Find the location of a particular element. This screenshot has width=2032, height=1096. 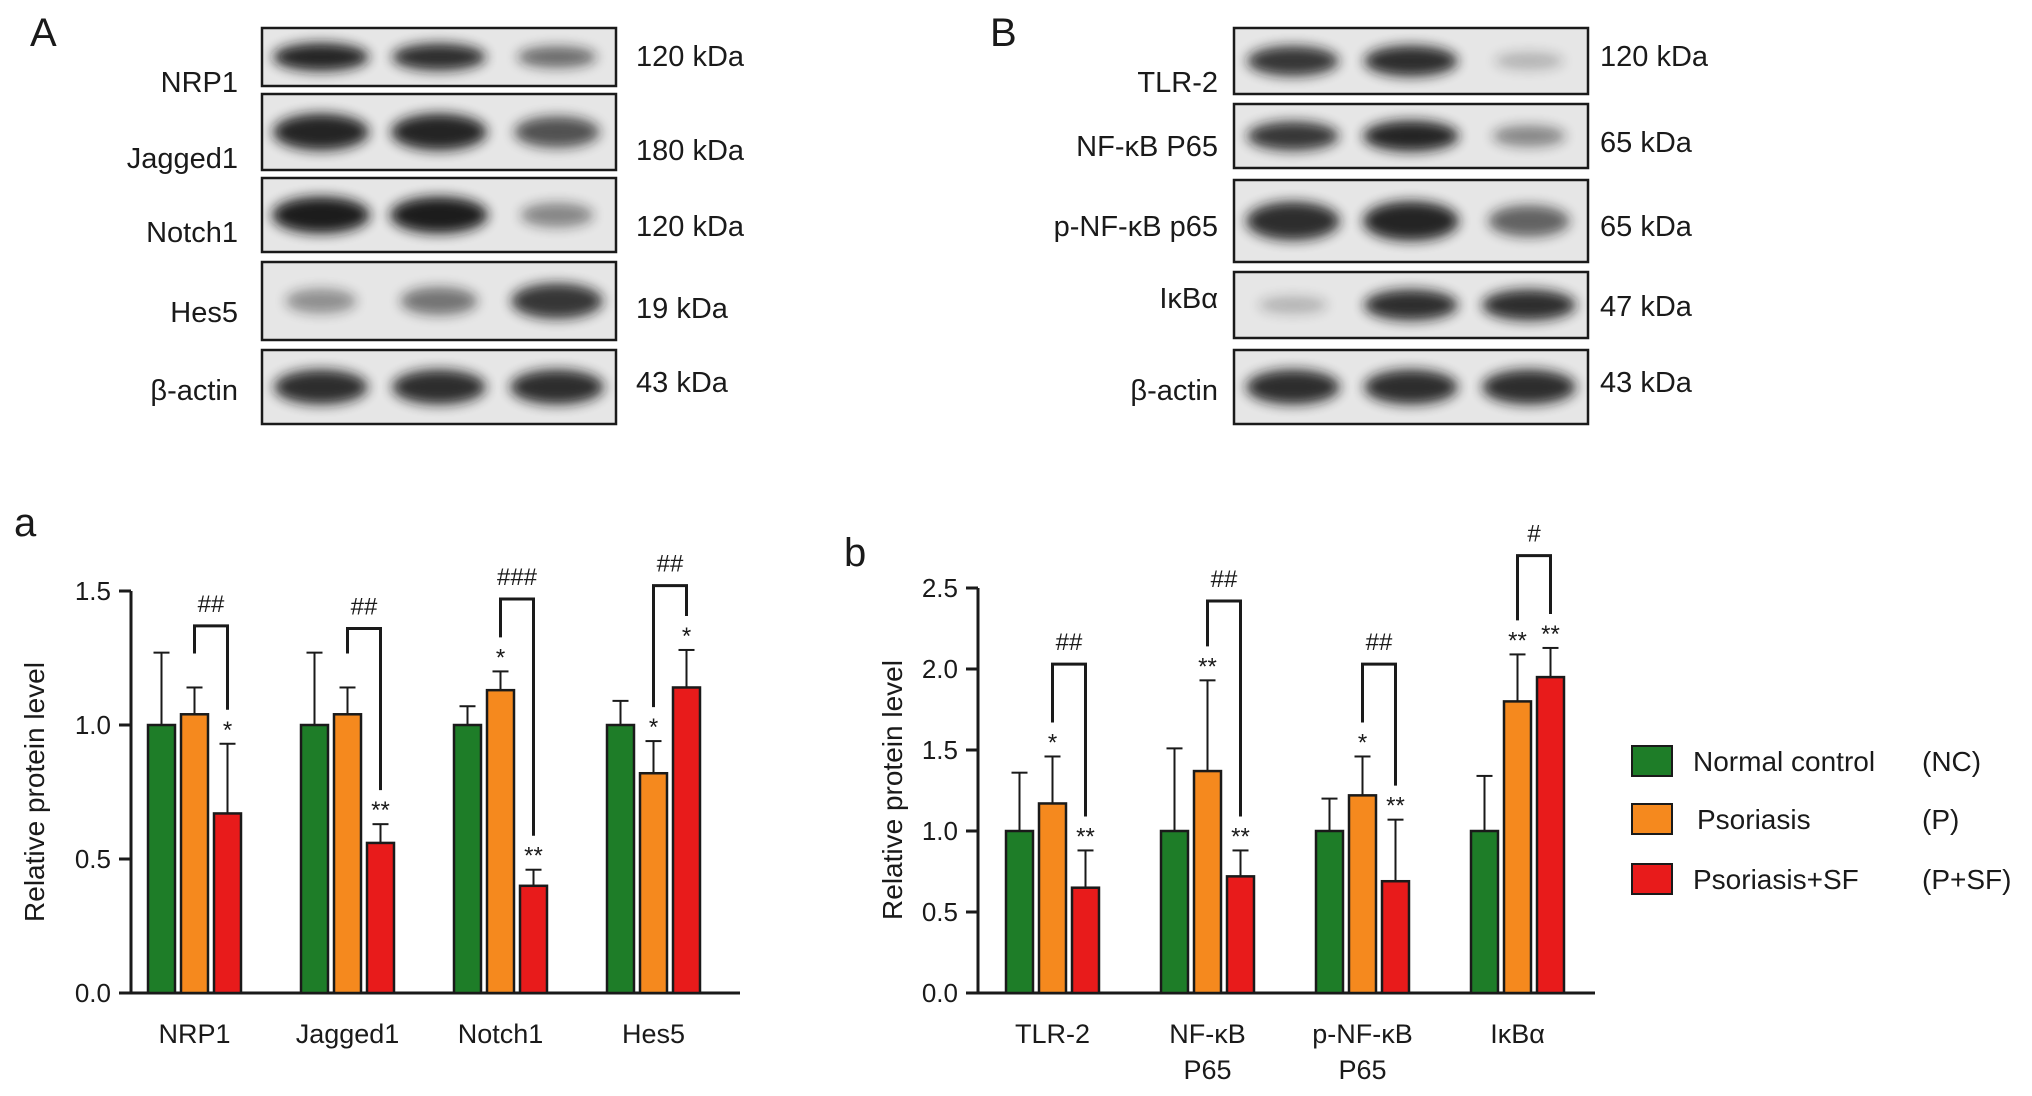

chart-b-ytick-label-0: 0.0 is located at coordinates (940, 993).